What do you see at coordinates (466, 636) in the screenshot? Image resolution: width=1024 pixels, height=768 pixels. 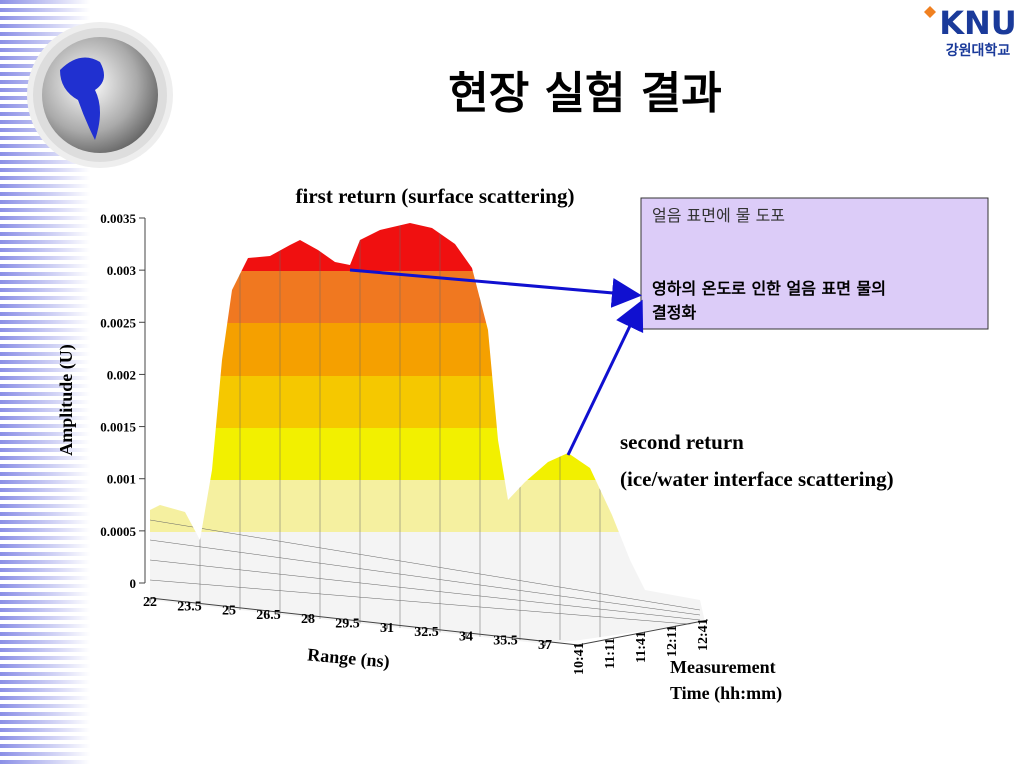 I see `x-tick-label: 34` at bounding box center [466, 636].